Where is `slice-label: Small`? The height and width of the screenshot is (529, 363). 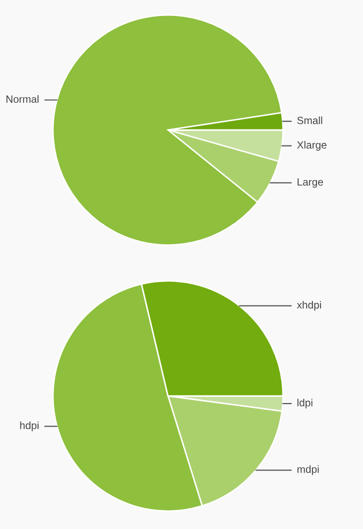 slice-label: Small is located at coordinates (309, 120).